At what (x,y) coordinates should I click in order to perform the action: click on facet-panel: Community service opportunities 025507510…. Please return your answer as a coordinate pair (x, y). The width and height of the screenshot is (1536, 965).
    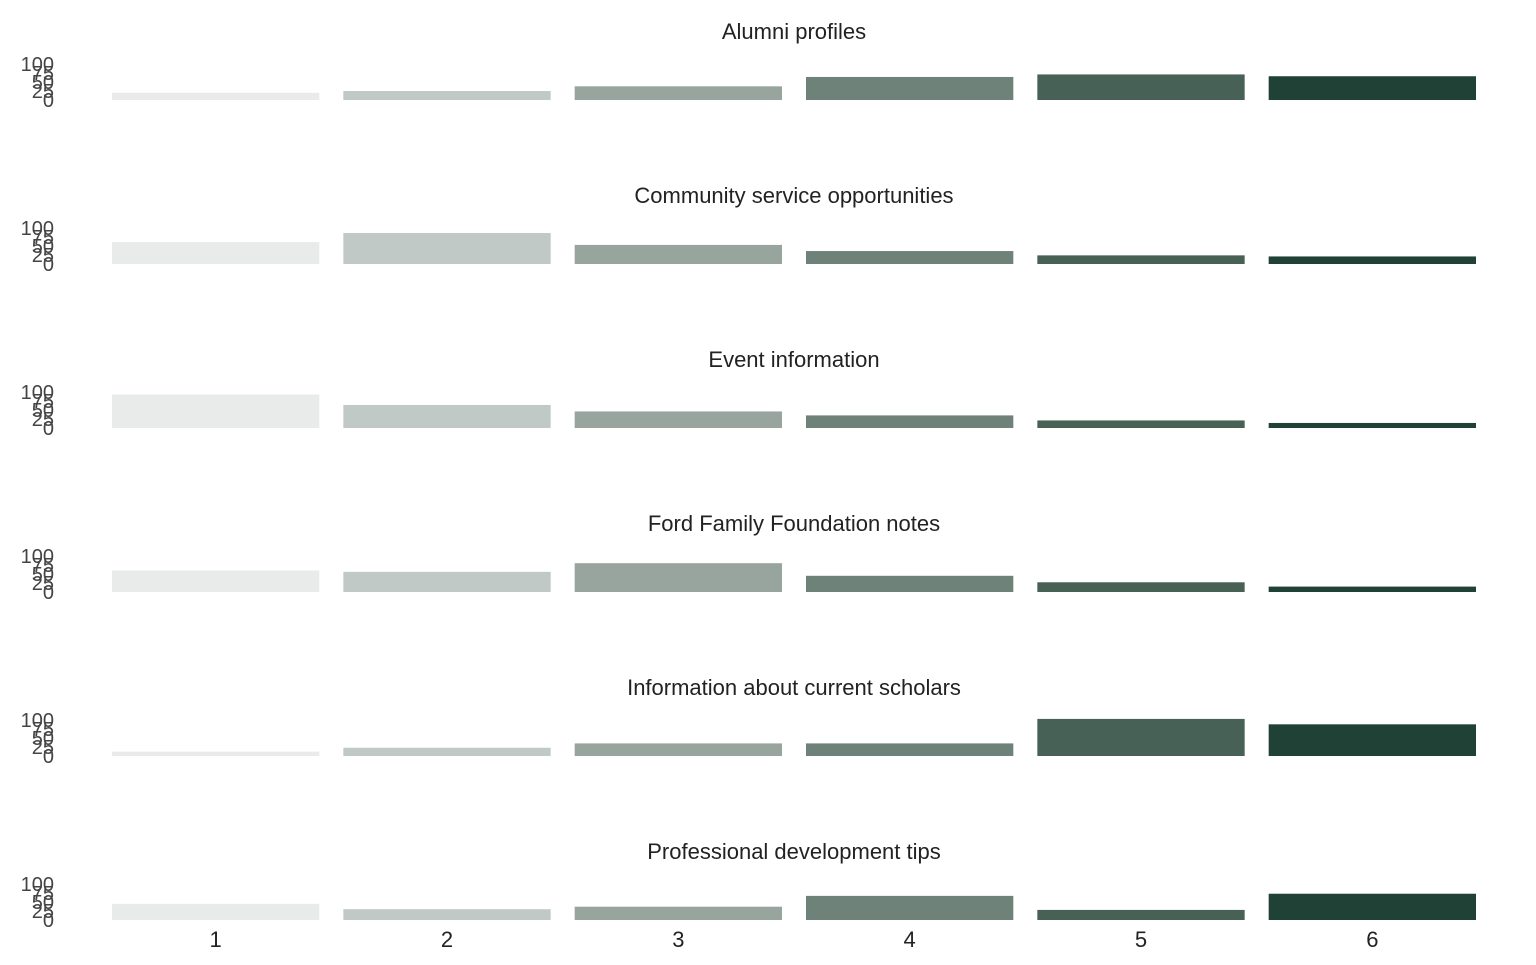
    Looking at the image, I should click on (748, 229).